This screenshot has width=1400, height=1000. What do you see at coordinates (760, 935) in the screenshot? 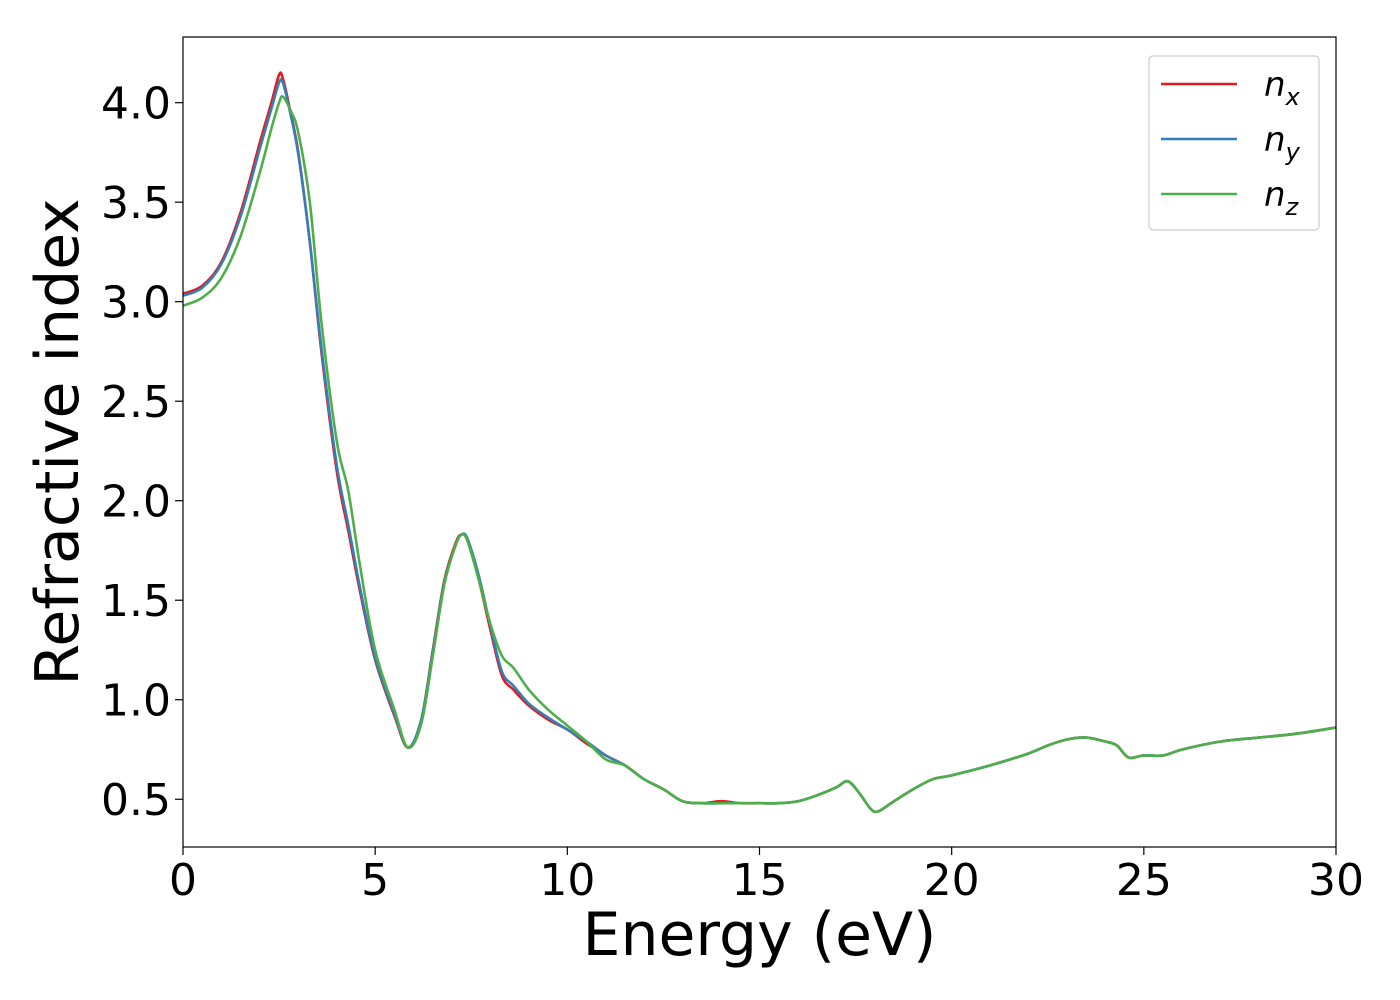
I see `x-axis-title: Energy (eV)` at bounding box center [760, 935].